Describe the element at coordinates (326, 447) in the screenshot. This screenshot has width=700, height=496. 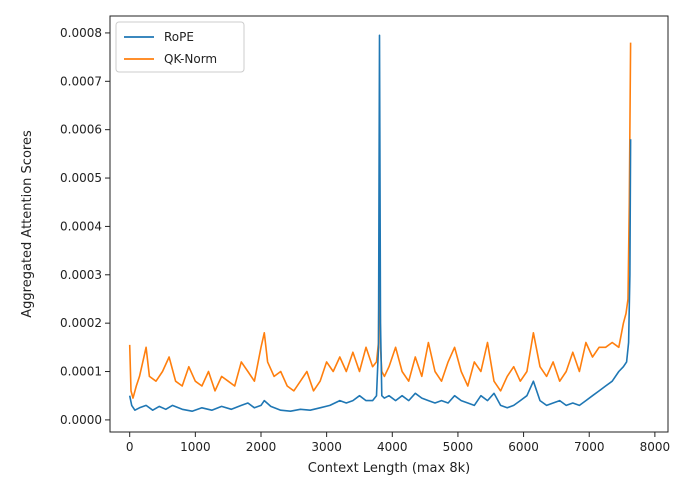
I see `x-tick-label: 3000` at that location.